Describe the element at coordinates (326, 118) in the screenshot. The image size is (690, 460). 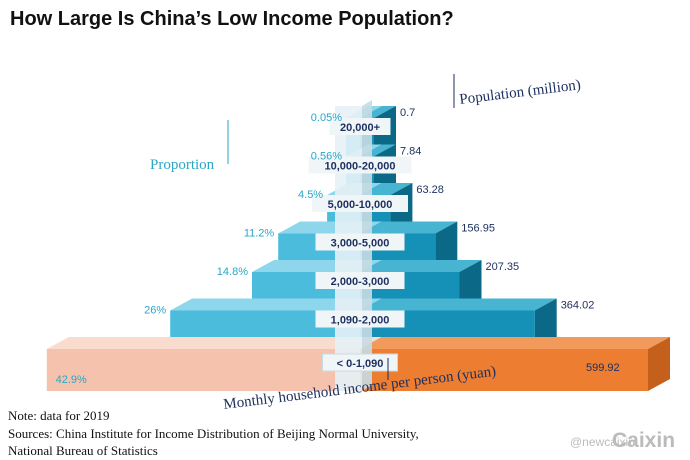
I see `proportion-label-6: 0.05%` at that location.